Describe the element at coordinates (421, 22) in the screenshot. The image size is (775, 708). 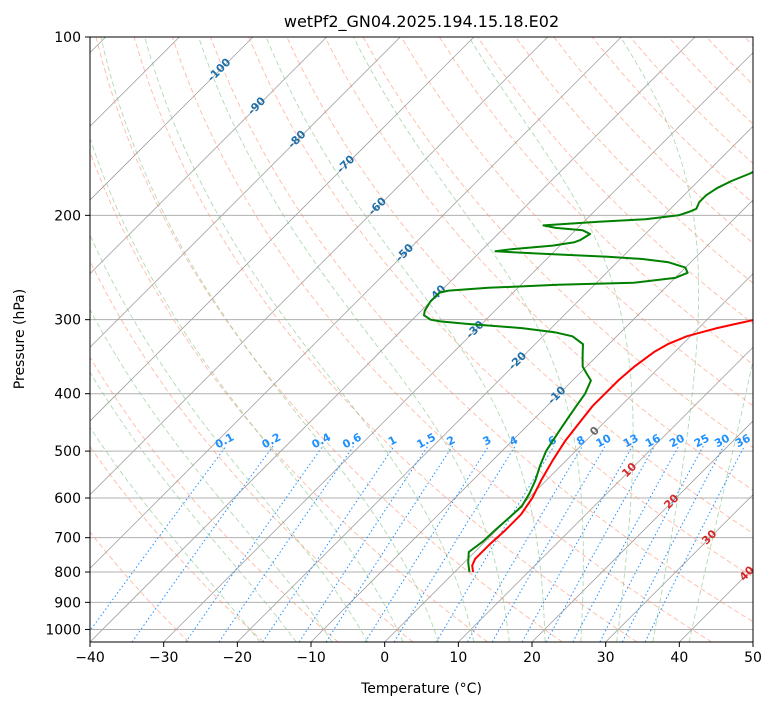
I see `chart-title: wetPf2_GN04.2025.194.15.18.E02` at that location.